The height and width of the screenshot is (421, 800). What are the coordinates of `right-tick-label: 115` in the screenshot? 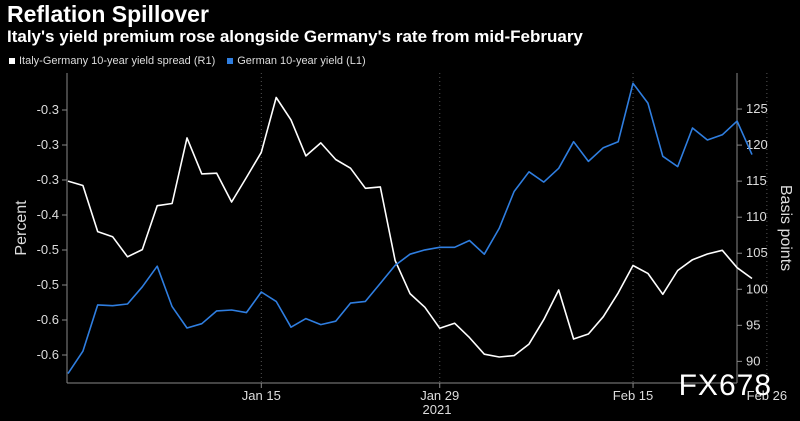 It's located at (756, 180).